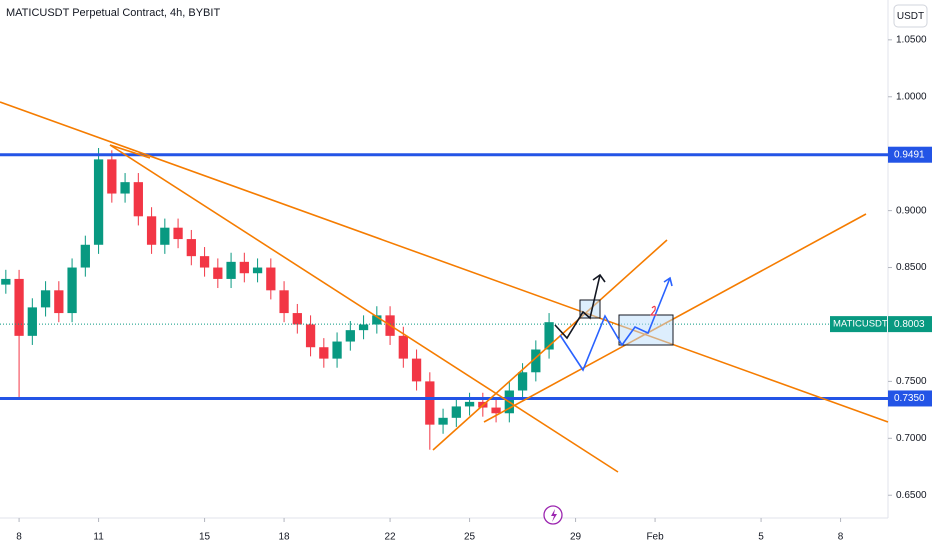 The image size is (932, 550). Describe the element at coordinates (205, 537) in the screenshot. I see `x-tick-label: 15` at that location.